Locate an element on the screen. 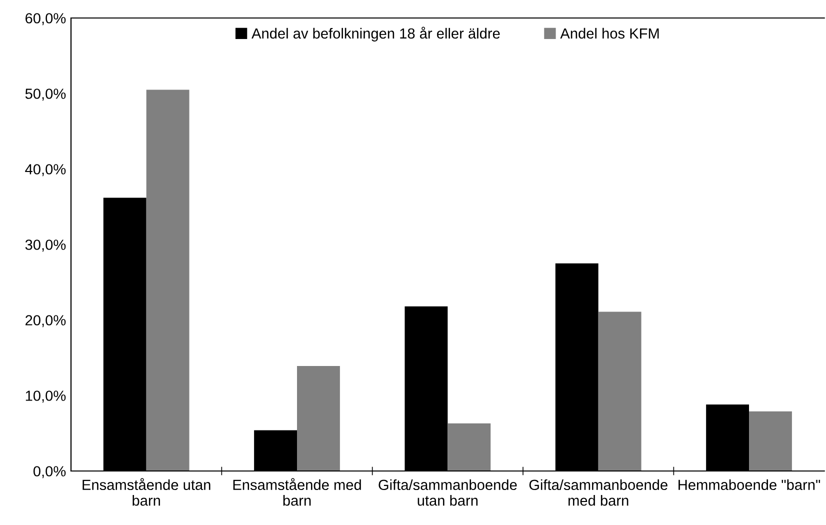  y-tick-label: 30,0% is located at coordinates (45, 246).